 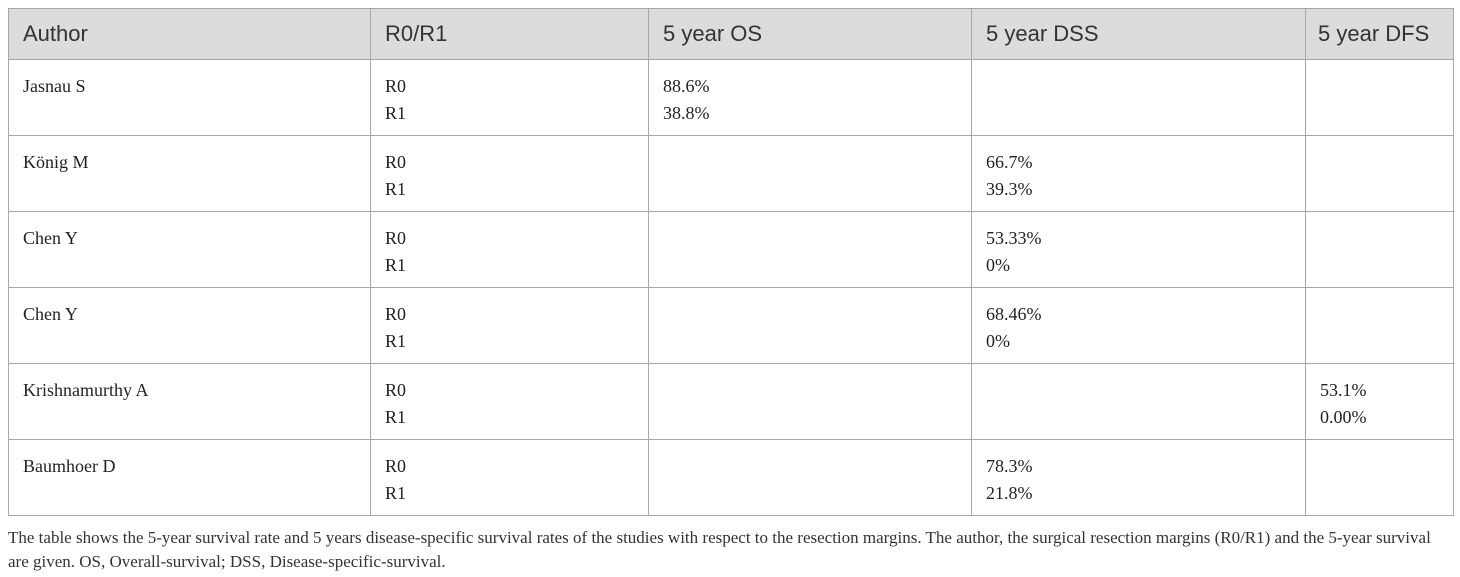 I want to click on cell-author-value: König M, so click(x=56, y=162).